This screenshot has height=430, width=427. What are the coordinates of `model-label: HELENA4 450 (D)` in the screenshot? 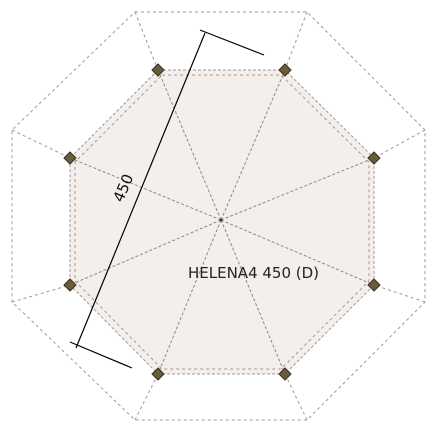 It's located at (253, 273).